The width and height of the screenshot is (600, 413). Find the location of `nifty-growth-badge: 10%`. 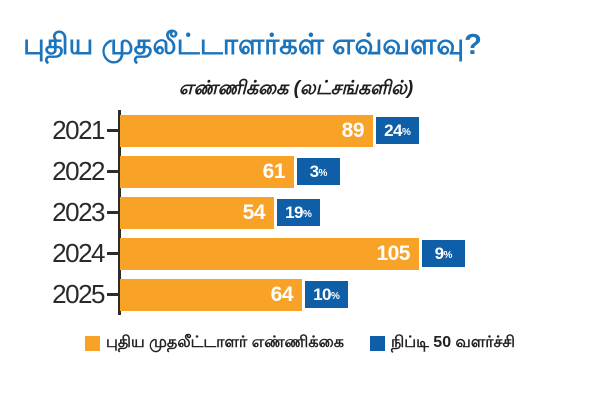

nifty-growth-badge: 10% is located at coordinates (326, 294).